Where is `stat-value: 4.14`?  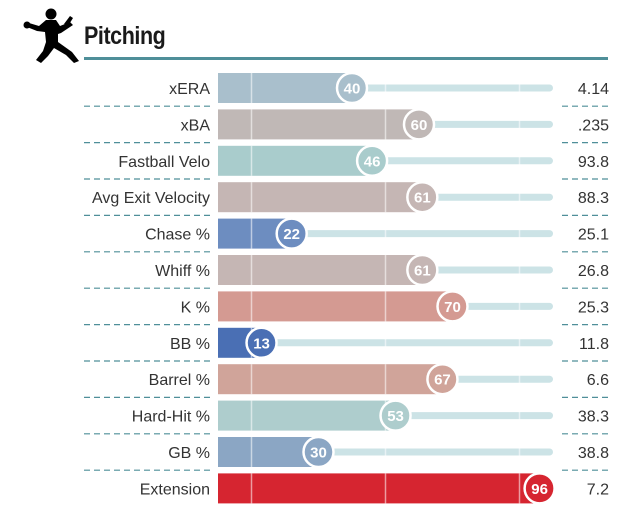
stat-value: 4.14 is located at coordinates (593, 89).